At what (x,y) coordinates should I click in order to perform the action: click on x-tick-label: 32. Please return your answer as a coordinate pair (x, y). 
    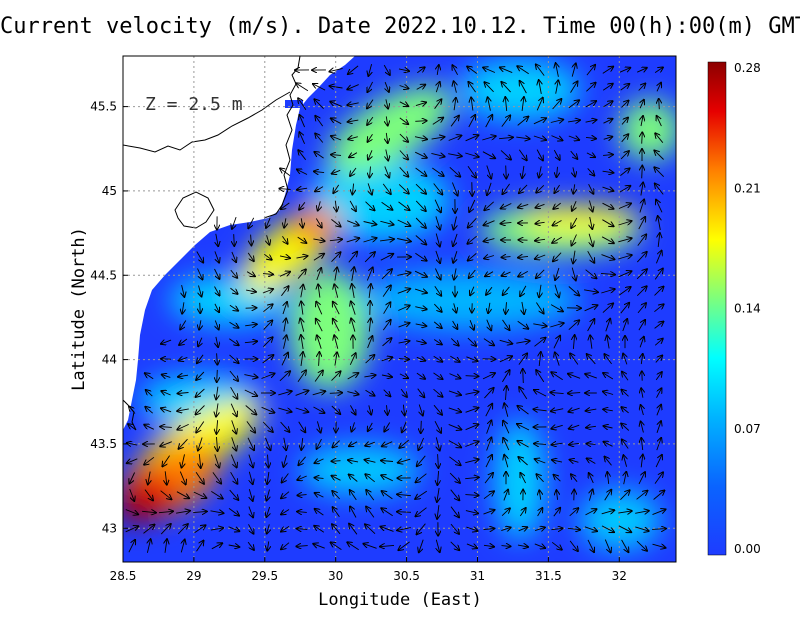
    Looking at the image, I should click on (619, 576).